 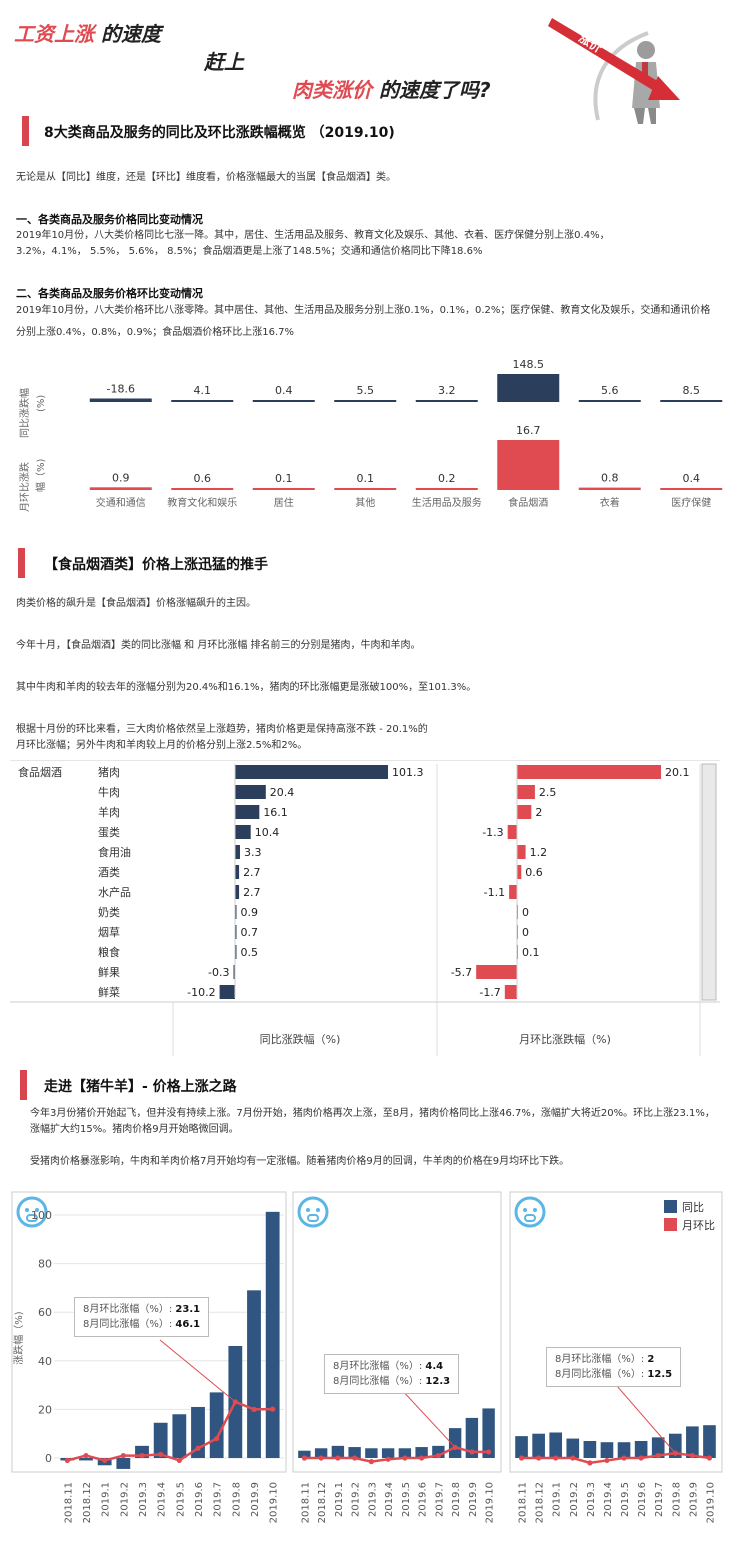 I want to click on yoy-value-label: 101.3, so click(x=408, y=772).